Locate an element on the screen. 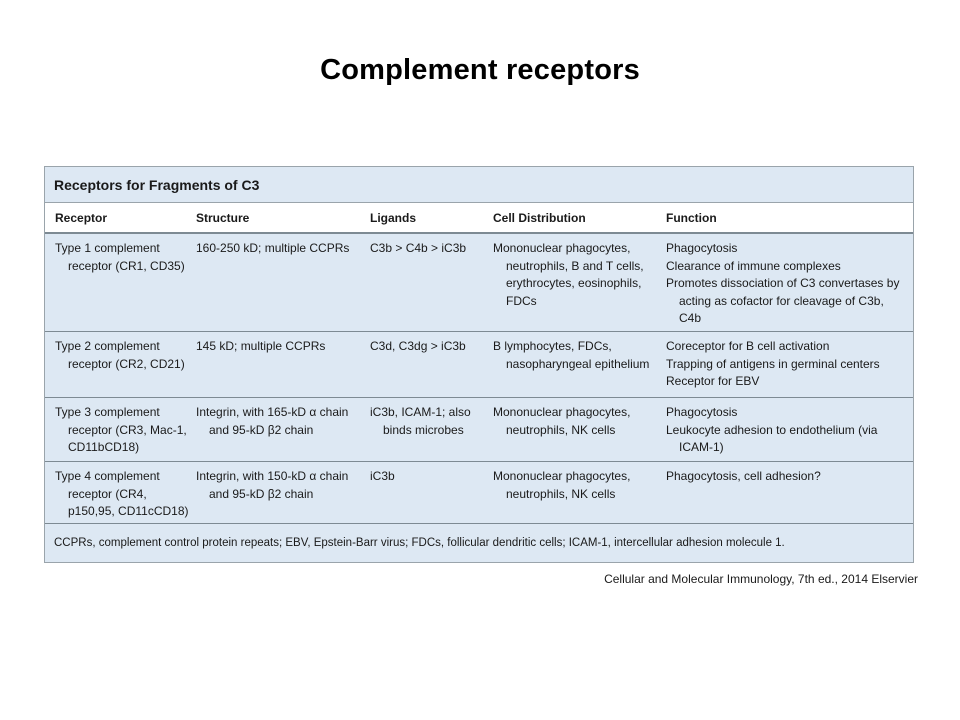 The image size is (960, 720). function-item: Coreceptor for B cell activation is located at coordinates (748, 346).